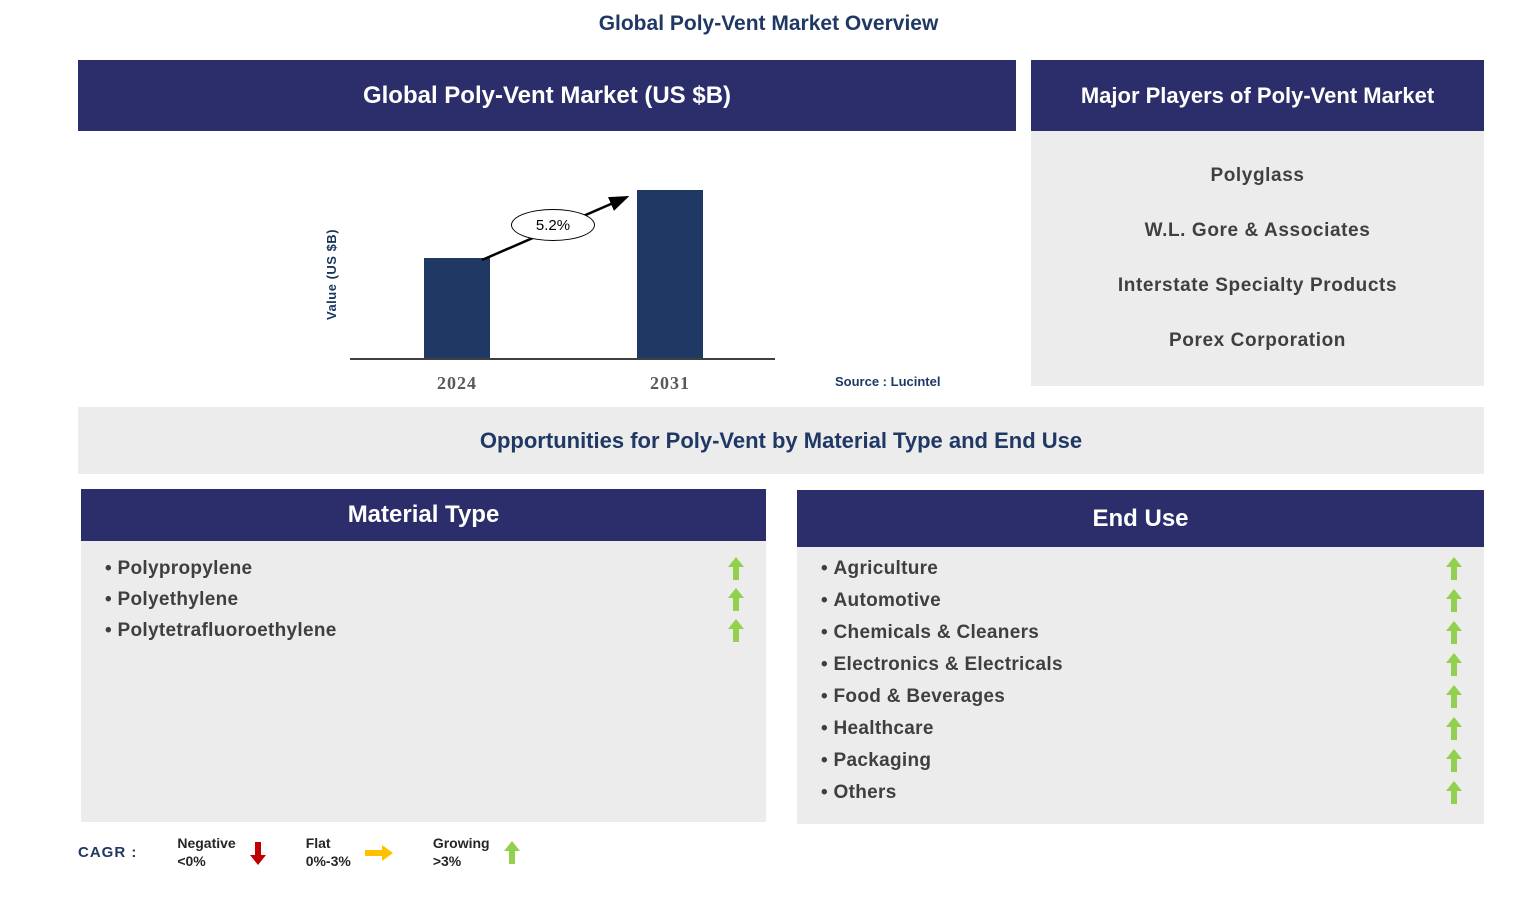 This screenshot has width=1537, height=912. What do you see at coordinates (461, 843) in the screenshot?
I see `legend-growing-name: Growing` at bounding box center [461, 843].